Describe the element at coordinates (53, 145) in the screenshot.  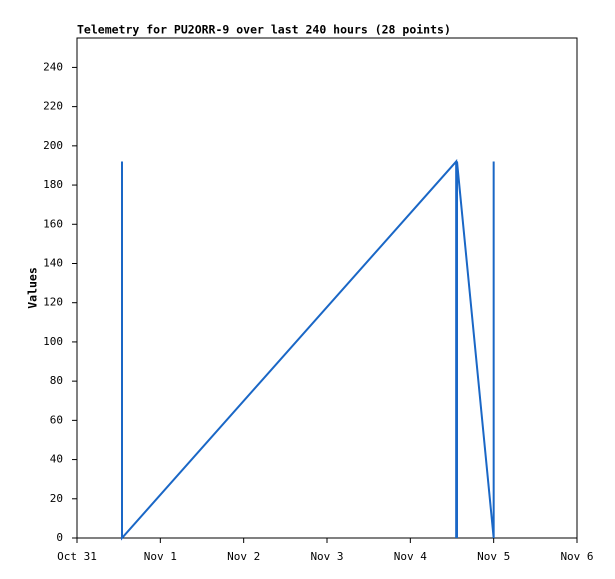
I see `y-tick-label: 200` at that location.